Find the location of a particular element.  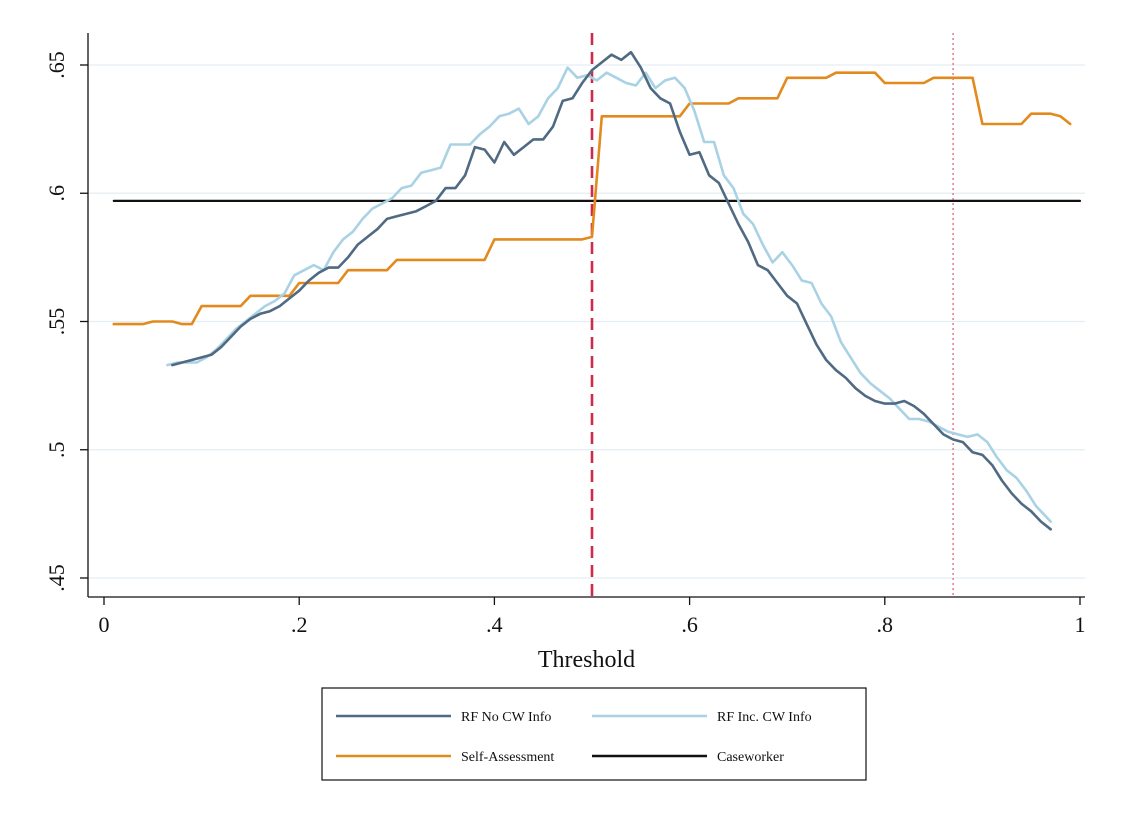

legend-label-self-assessment: Self-Assessment is located at coordinates (507, 757).